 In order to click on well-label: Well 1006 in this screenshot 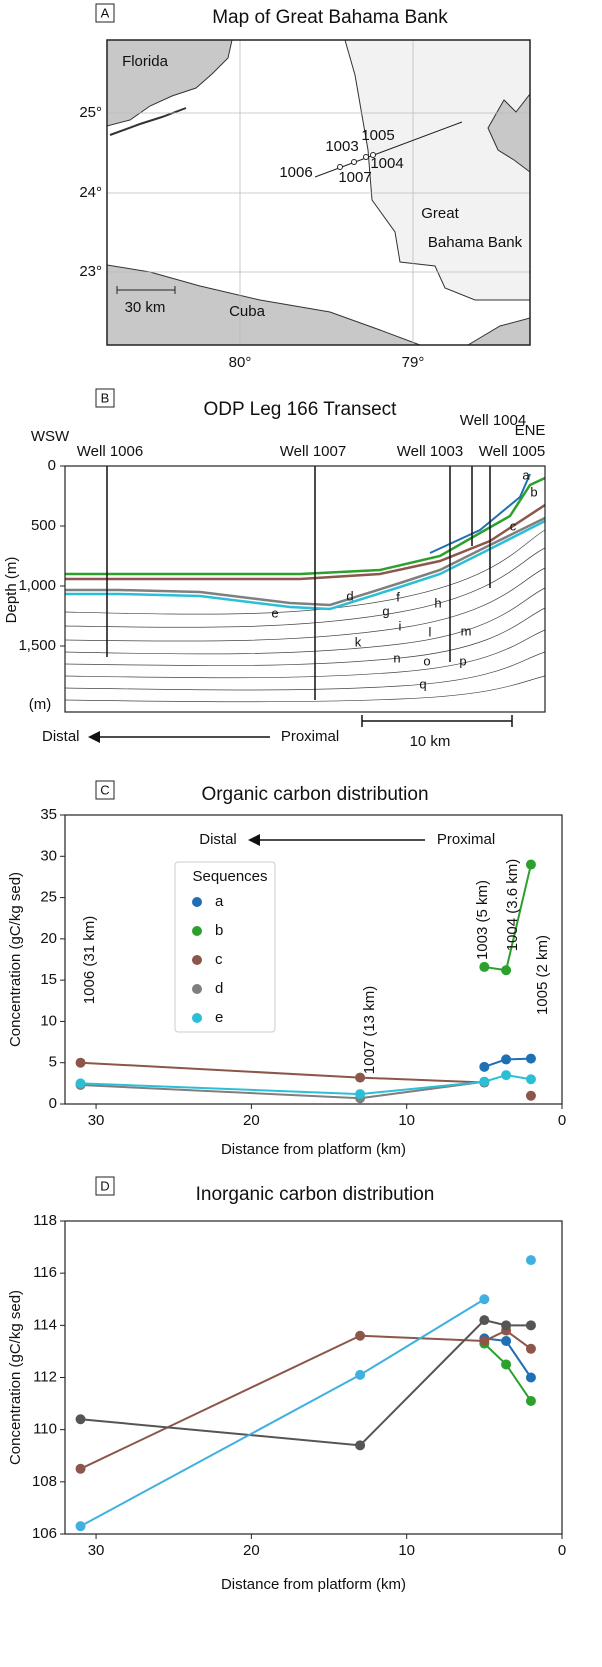, I will do `click(110, 451)`.